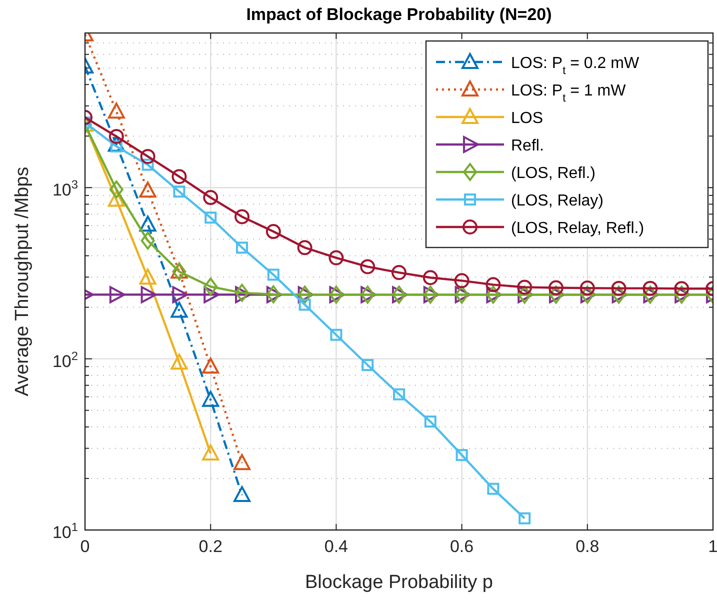  Describe the element at coordinates (22, 281) in the screenshot. I see `y-axis-title: Average Throughput /Mbps` at that location.